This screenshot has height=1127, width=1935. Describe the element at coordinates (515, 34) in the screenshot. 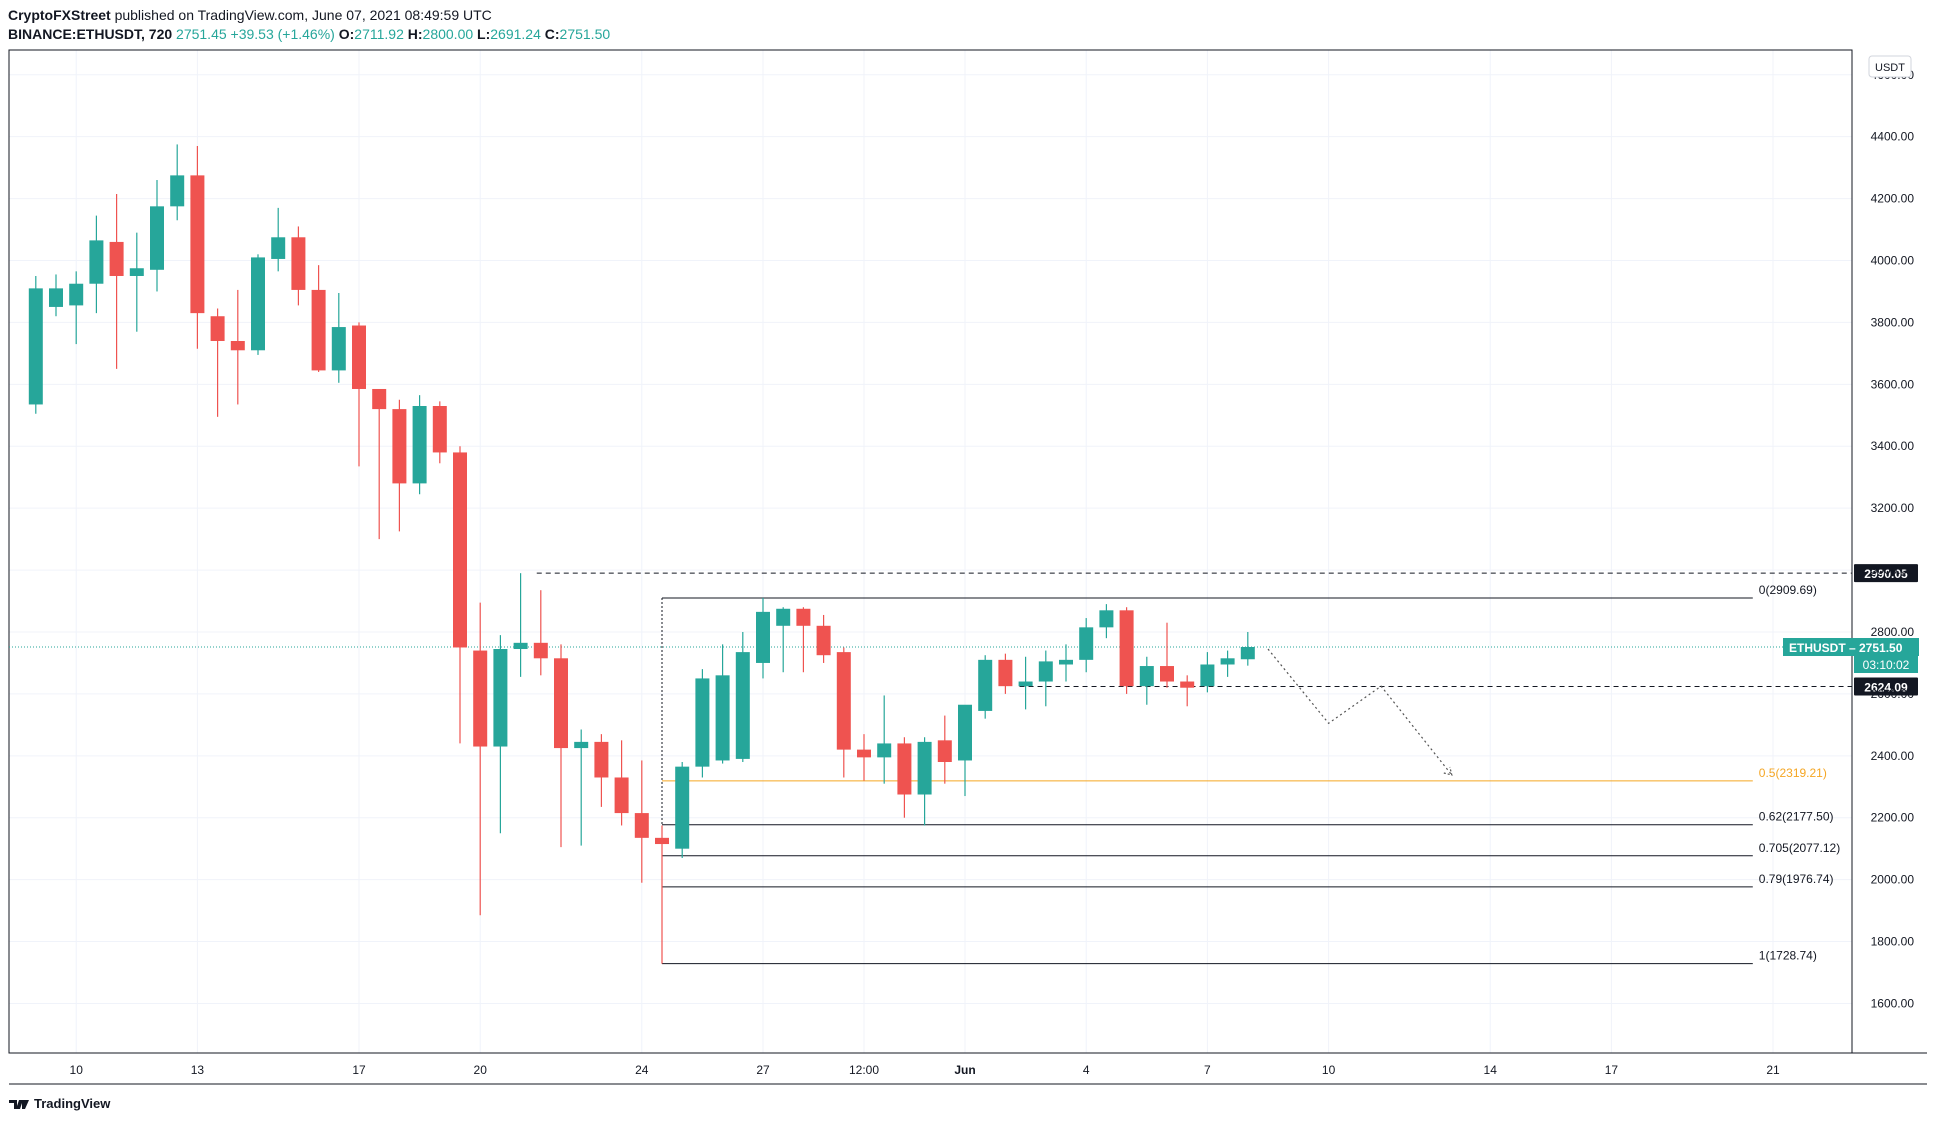

I see `low-value: 2691.24` at that location.